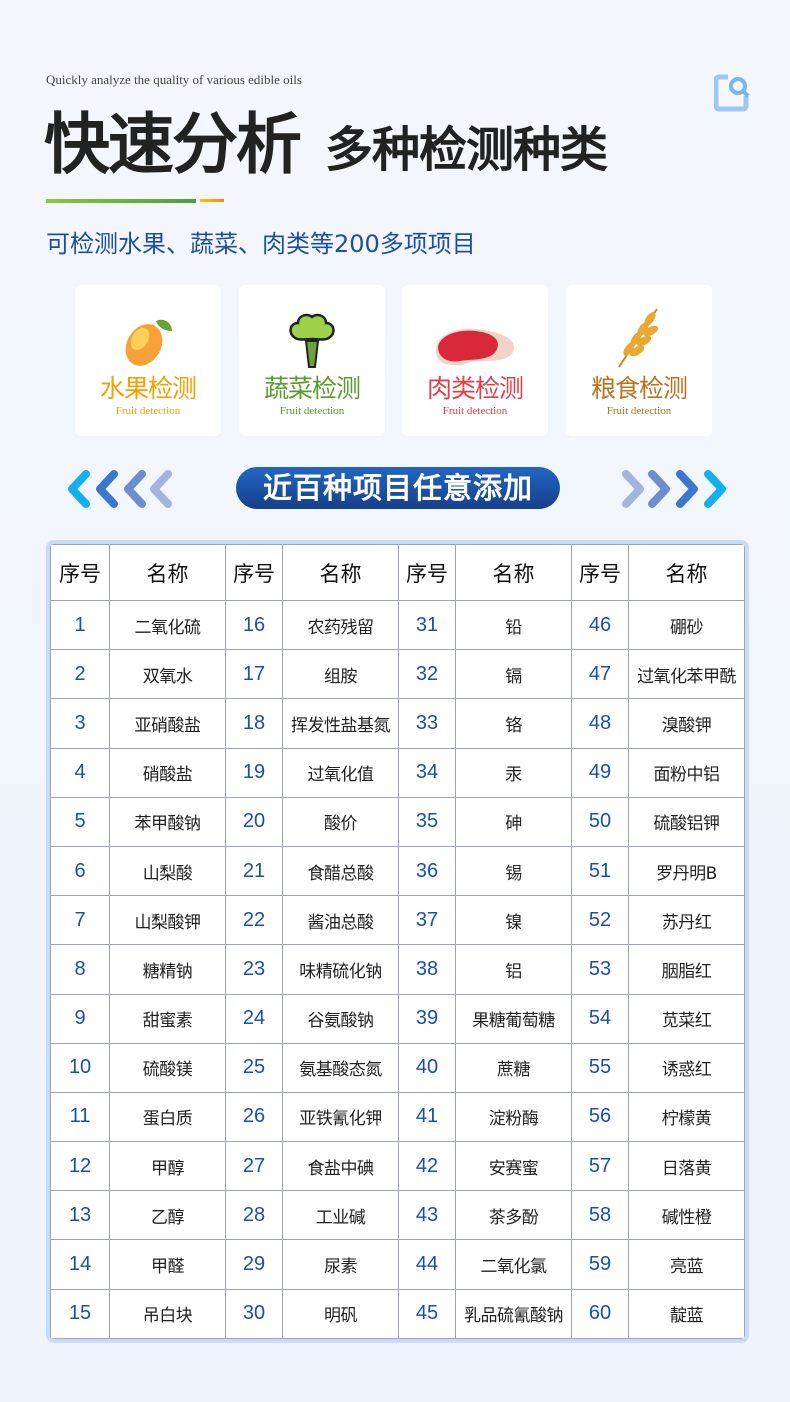  Describe the element at coordinates (167, 674) in the screenshot. I see `item-name: 双氧水` at that location.